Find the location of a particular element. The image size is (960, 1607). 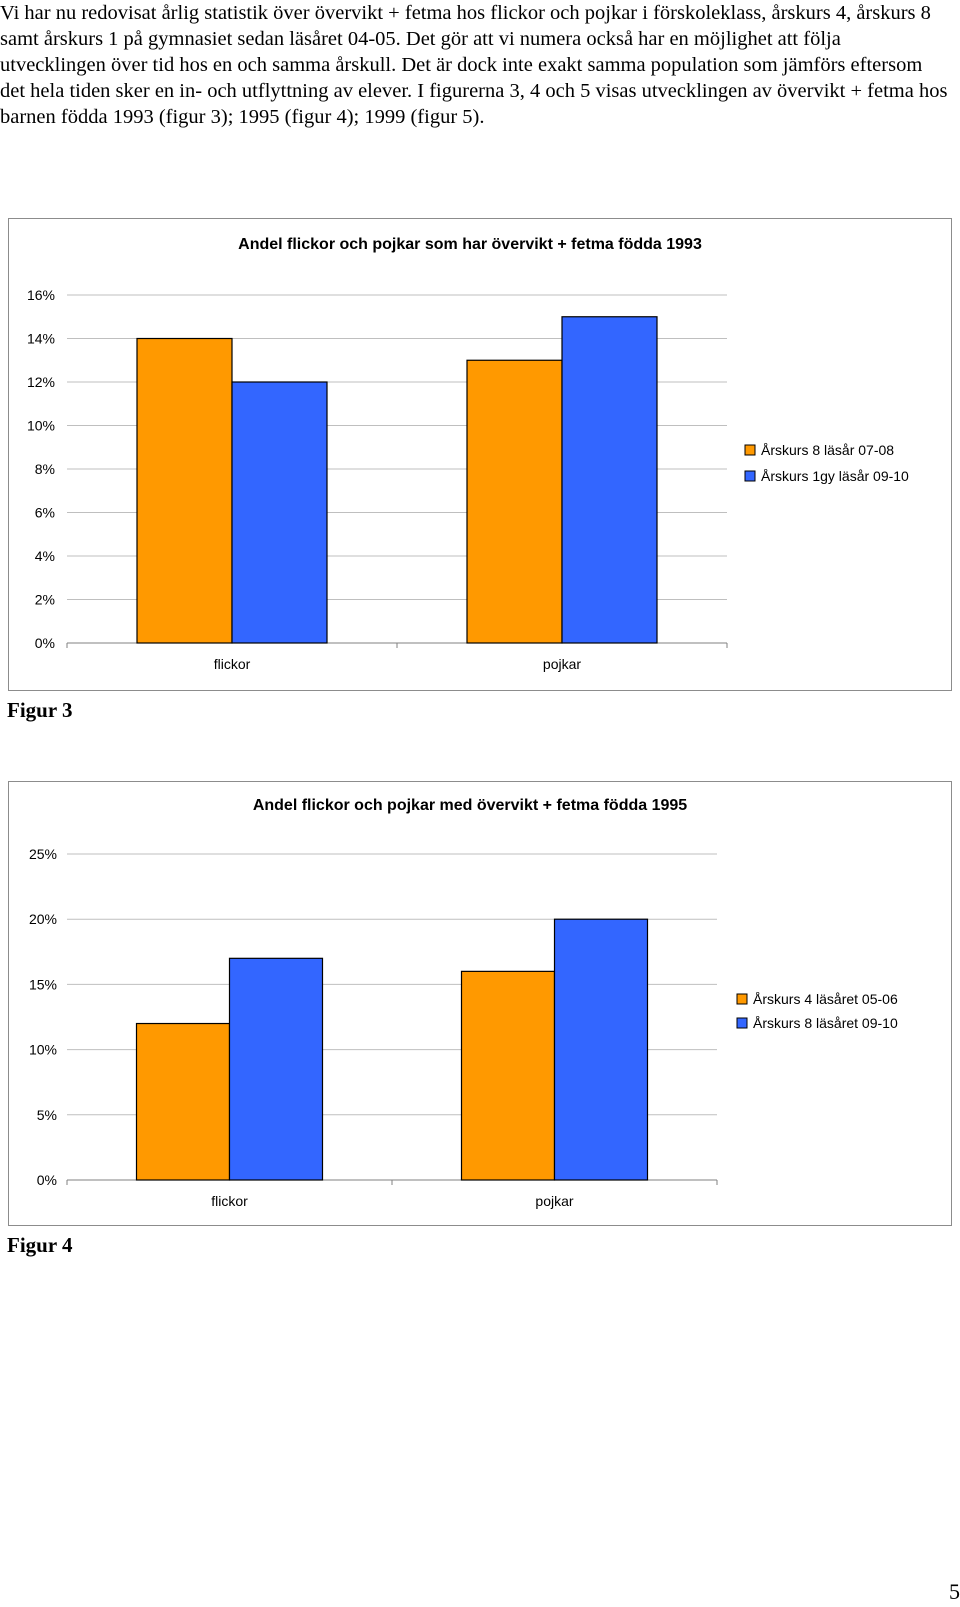

legend-label-series-1: Årskurs 4 läsåret 05-06 is located at coordinates (825, 999).